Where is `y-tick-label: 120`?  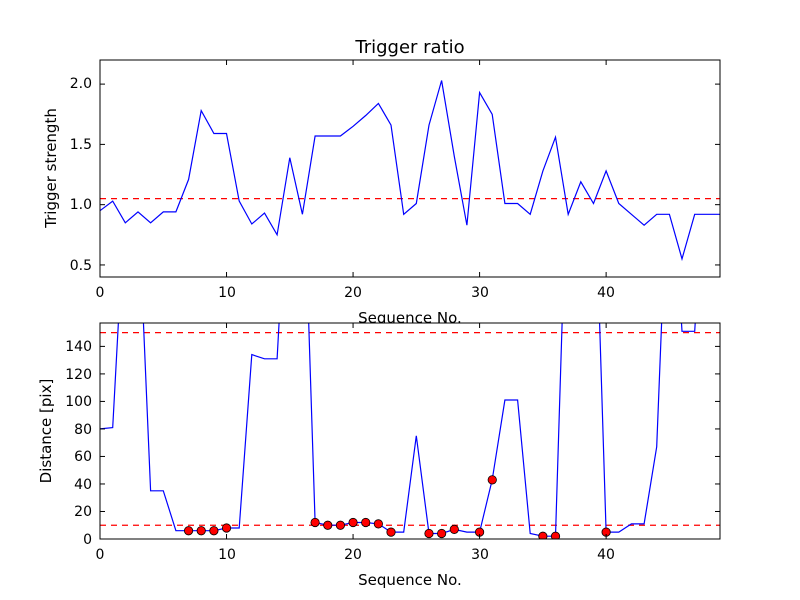
y-tick-label: 120 is located at coordinates (78, 375).